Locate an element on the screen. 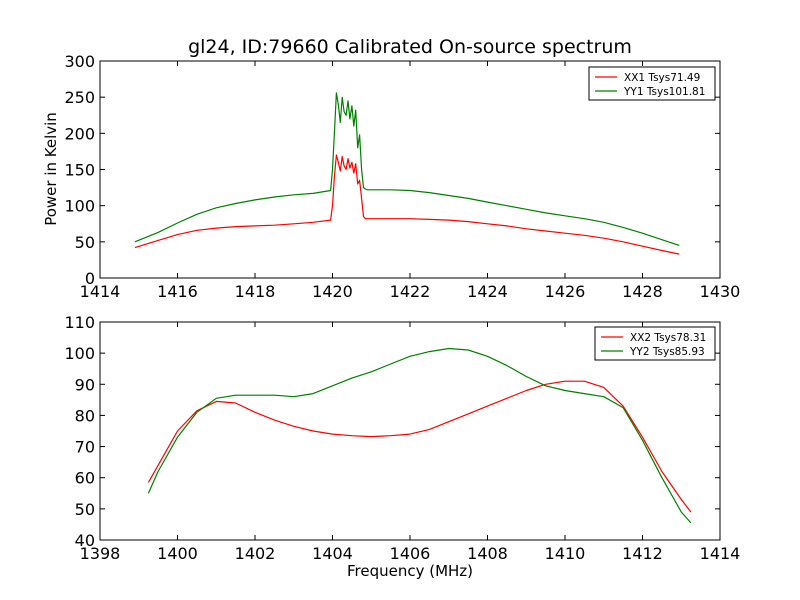 Image resolution: width=800 pixels, height=600 pixels. top-y-tick-label: 100 is located at coordinates (79, 206).